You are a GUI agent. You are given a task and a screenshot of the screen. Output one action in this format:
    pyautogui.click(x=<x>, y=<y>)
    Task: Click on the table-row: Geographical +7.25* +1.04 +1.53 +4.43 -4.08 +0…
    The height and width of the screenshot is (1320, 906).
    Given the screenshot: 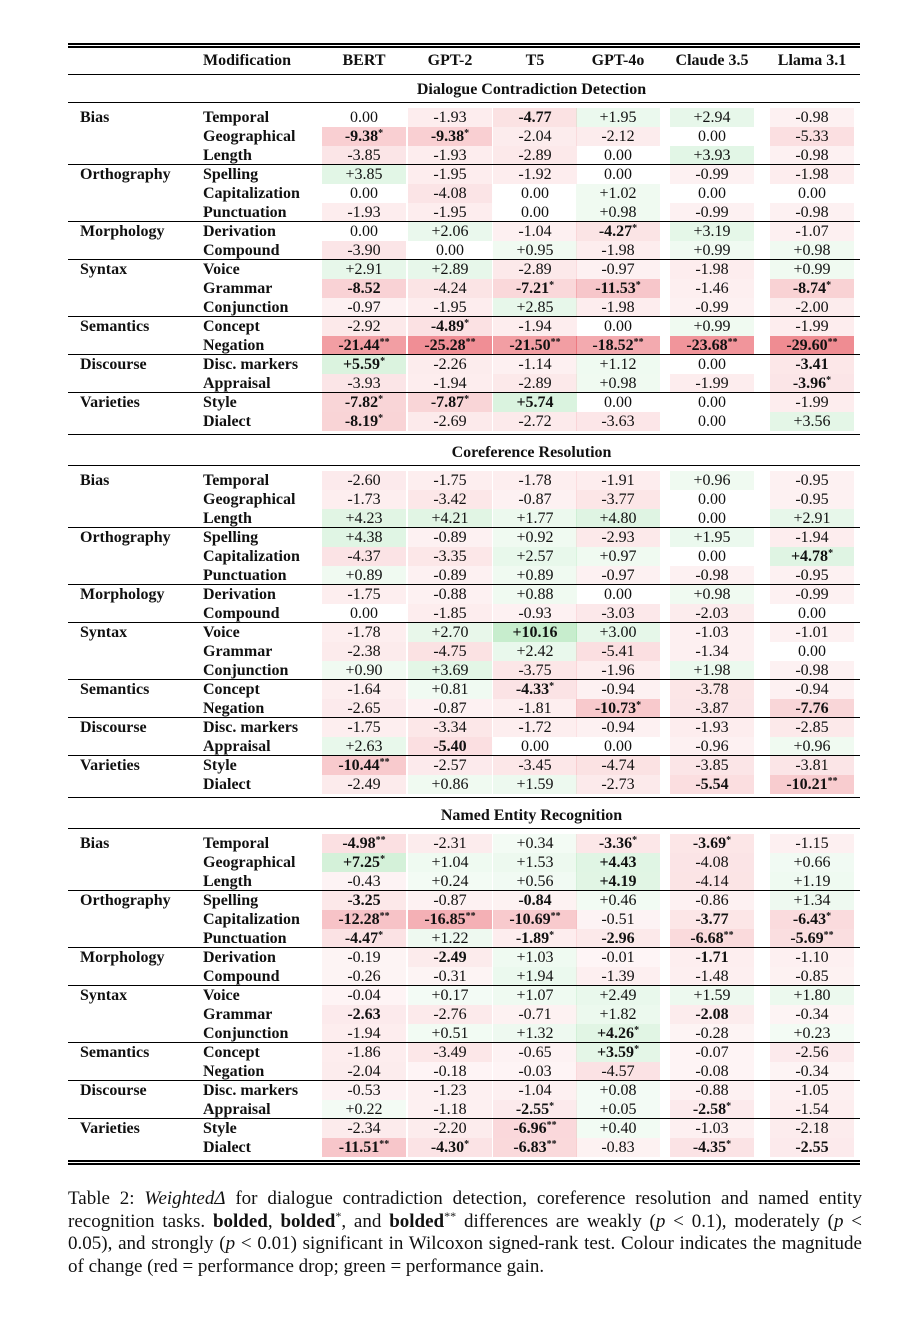 What is the action you would take?
    pyautogui.click(x=464, y=862)
    